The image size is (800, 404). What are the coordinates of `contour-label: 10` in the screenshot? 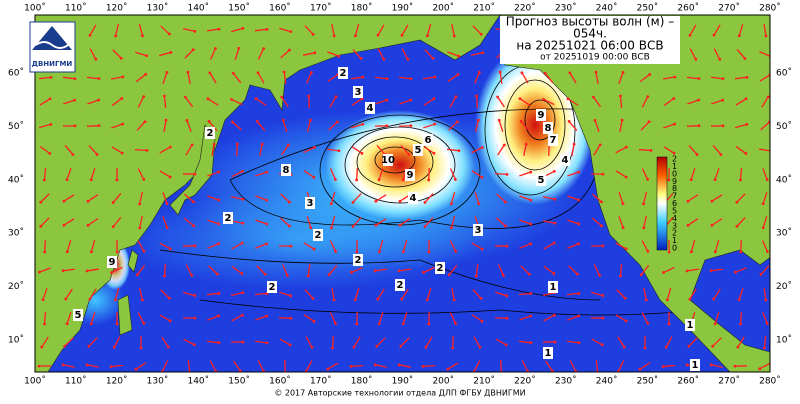 It's located at (388, 160).